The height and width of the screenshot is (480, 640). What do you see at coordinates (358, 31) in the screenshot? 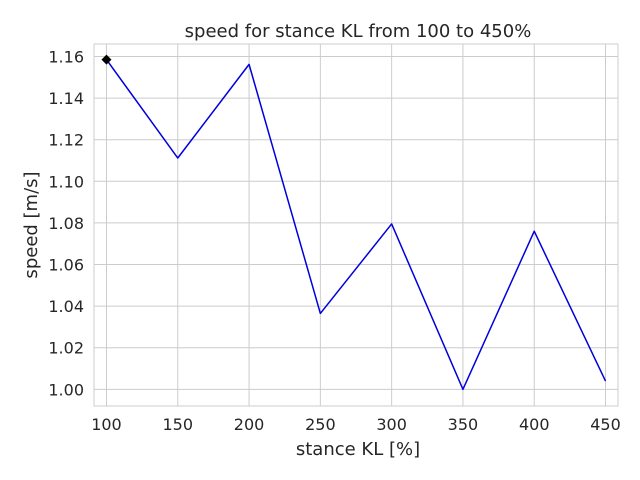
I see `chart-title: speed for stance KL from 100 to 450%` at bounding box center [358, 31].